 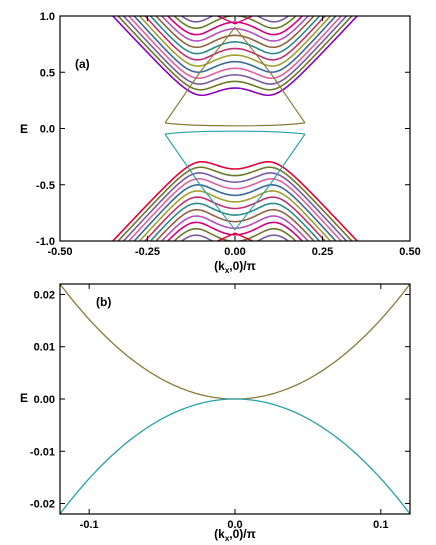 What do you see at coordinates (235, 267) in the screenshot?
I see `x-axis-label-a: (kx,0)/π` at bounding box center [235, 267].